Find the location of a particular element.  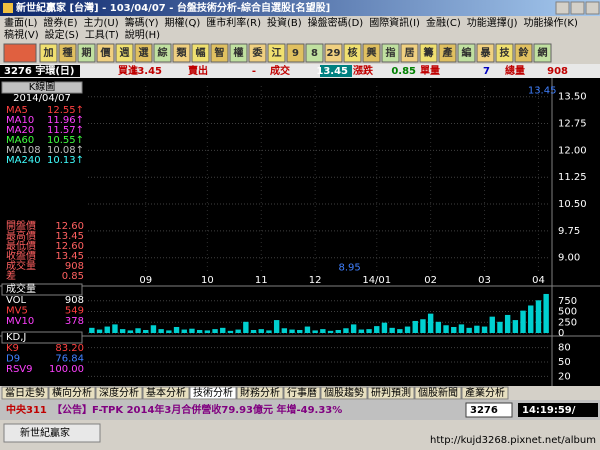

menu-item: 國際資訊(I) is located at coordinates (394, 22).